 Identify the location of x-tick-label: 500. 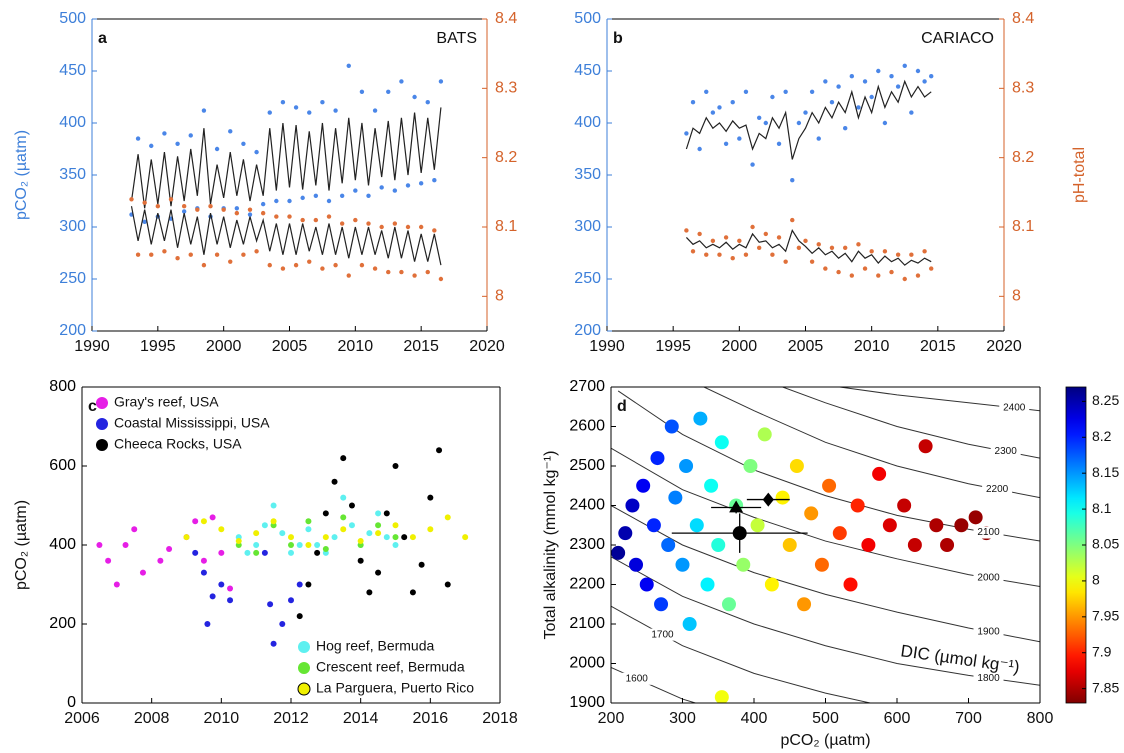
(825, 718).